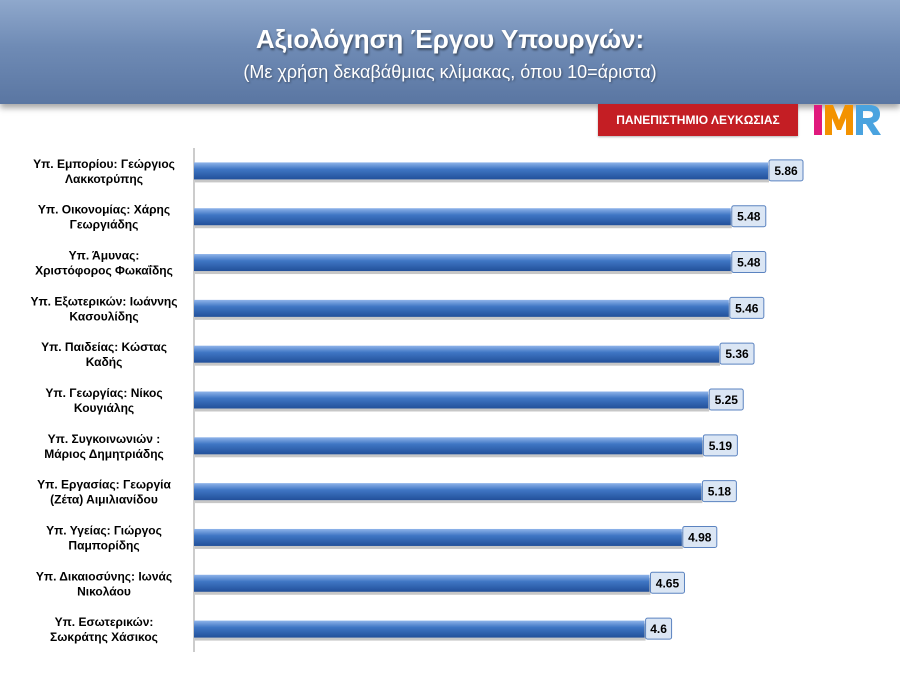 The image size is (900, 675). I want to click on category-label-line: Υπ. Παιδείας: Κώστας, so click(104, 347).